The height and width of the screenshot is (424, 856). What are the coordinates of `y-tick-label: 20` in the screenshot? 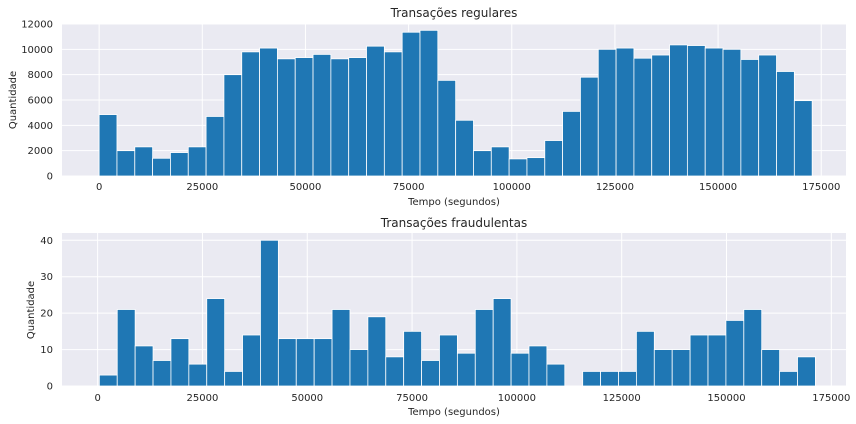 It's located at (46, 314).